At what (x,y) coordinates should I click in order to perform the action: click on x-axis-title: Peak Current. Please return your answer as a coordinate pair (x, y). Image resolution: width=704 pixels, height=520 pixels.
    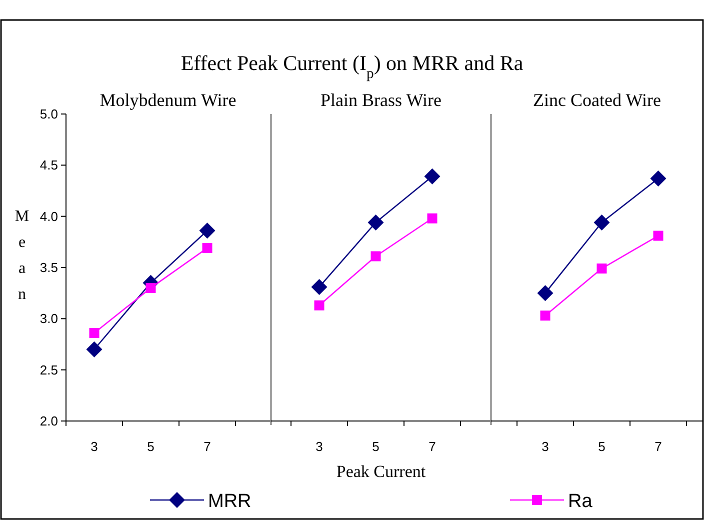
    Looking at the image, I should click on (381, 471).